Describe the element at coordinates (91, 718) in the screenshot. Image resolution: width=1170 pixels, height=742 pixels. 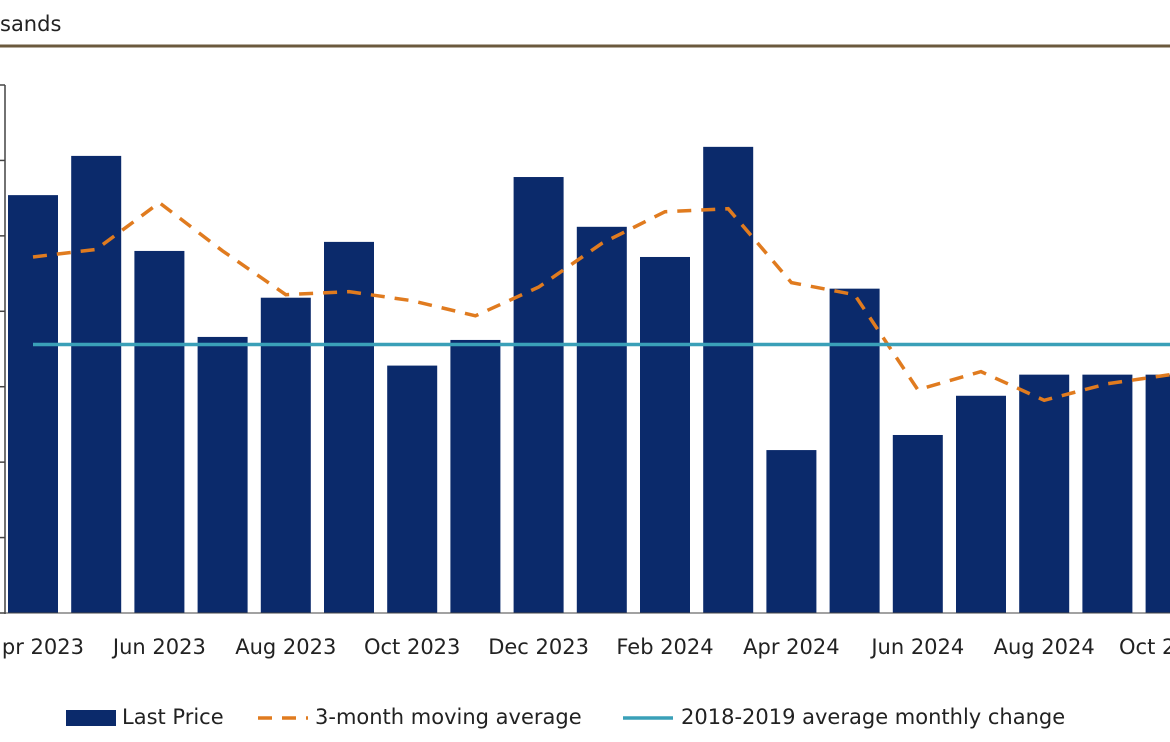
I see `legend-swatch` at that location.